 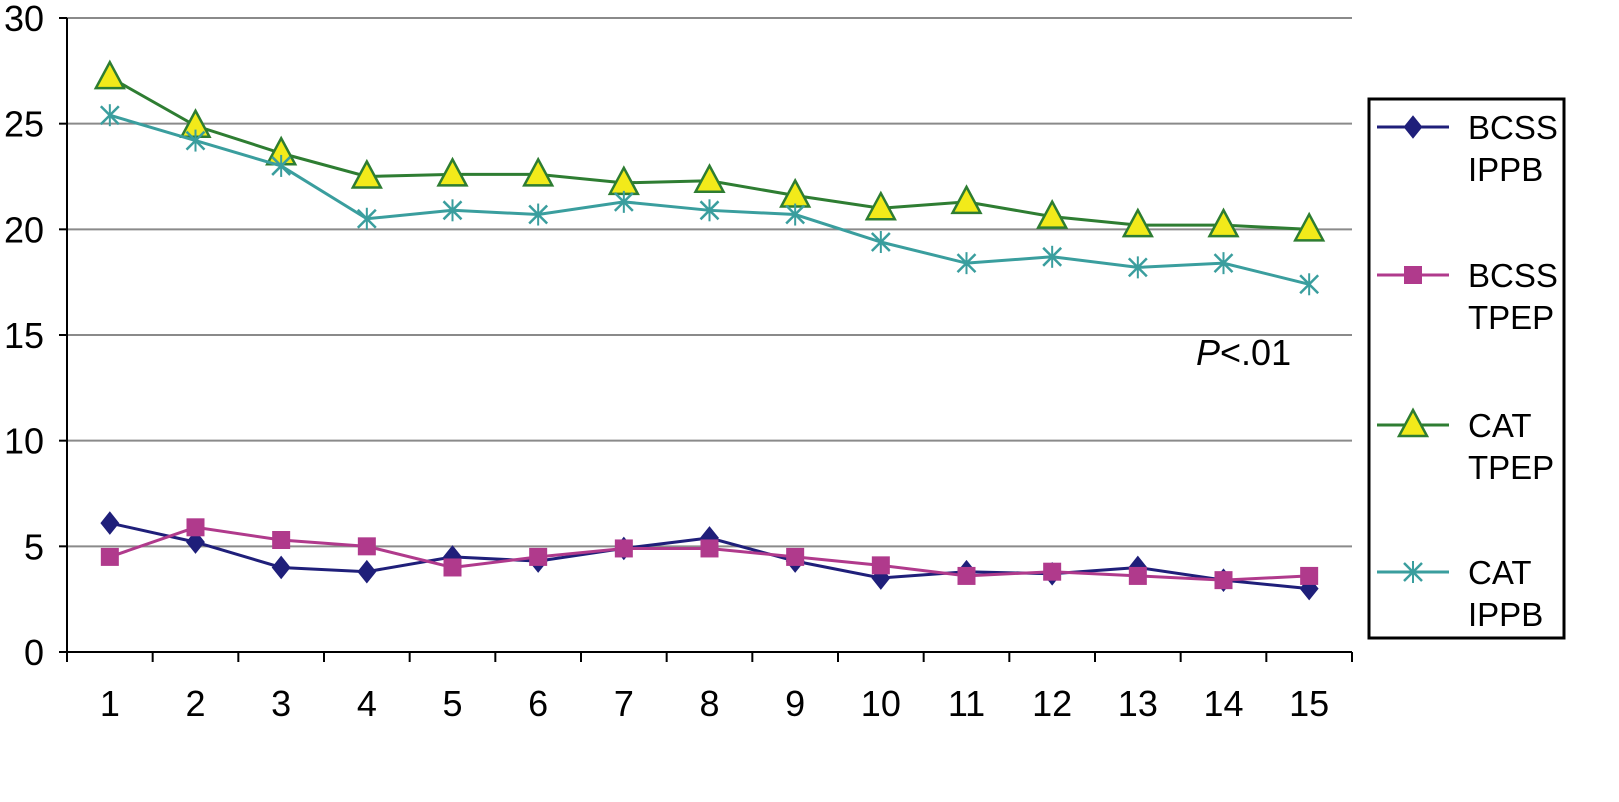 What do you see at coordinates (1460, 593) in the screenshot?
I see `legend-item: CAT IPPB` at bounding box center [1460, 593].